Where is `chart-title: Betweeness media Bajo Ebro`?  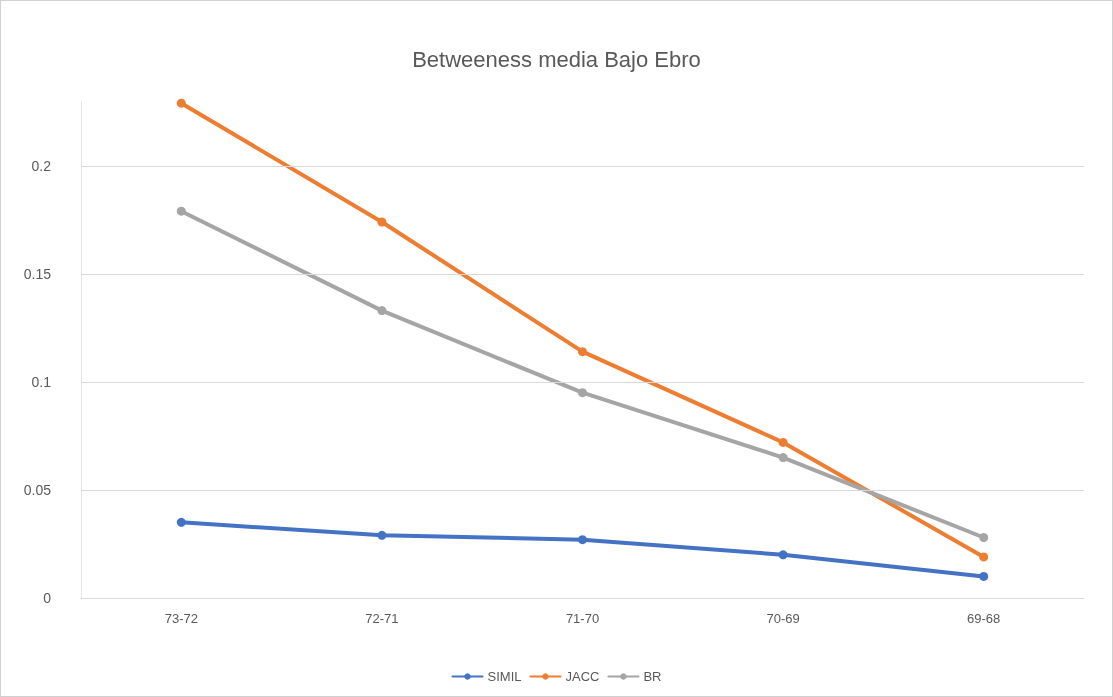
chart-title: Betweeness media Bajo Ebro is located at coordinates (556, 59).